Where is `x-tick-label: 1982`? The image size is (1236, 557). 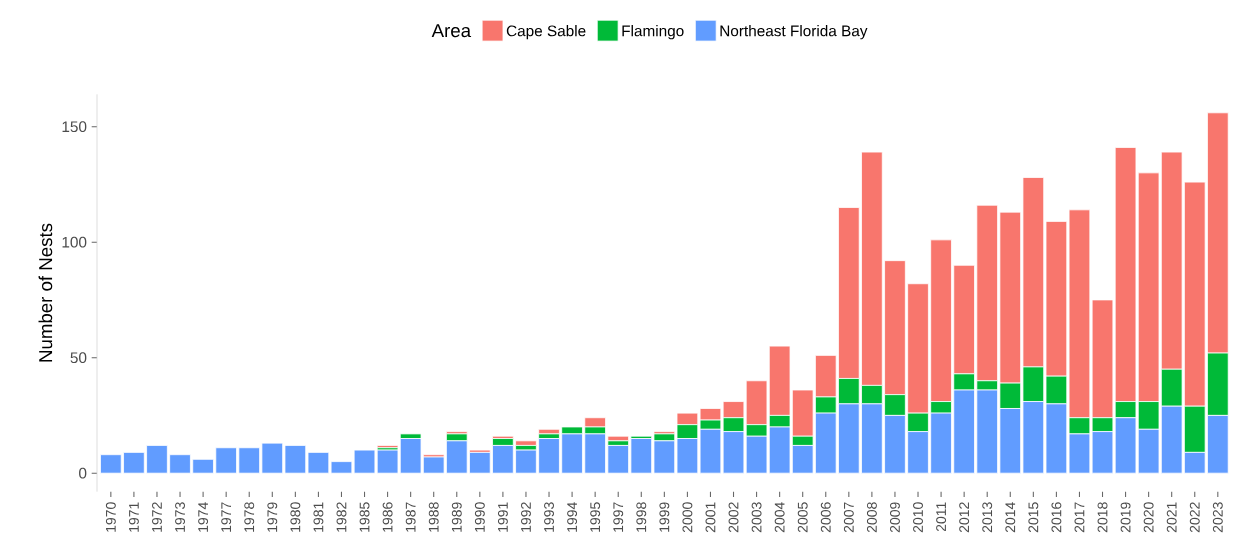
x-tick-label: 1982 is located at coordinates (341, 517).